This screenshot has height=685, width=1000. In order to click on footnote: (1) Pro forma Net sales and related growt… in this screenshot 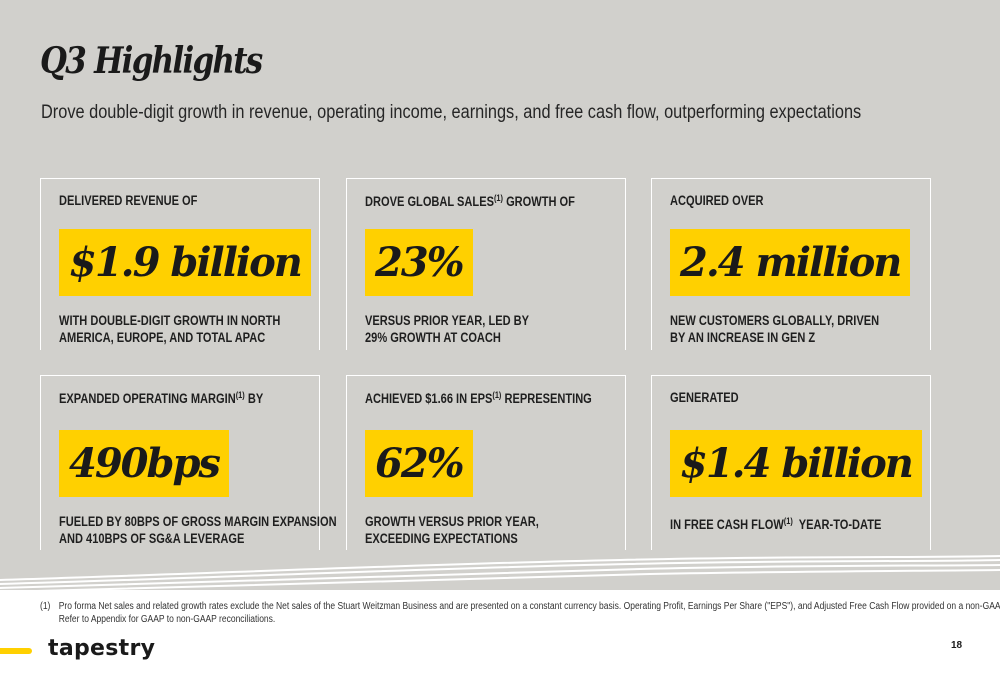, I will do `click(520, 613)`.